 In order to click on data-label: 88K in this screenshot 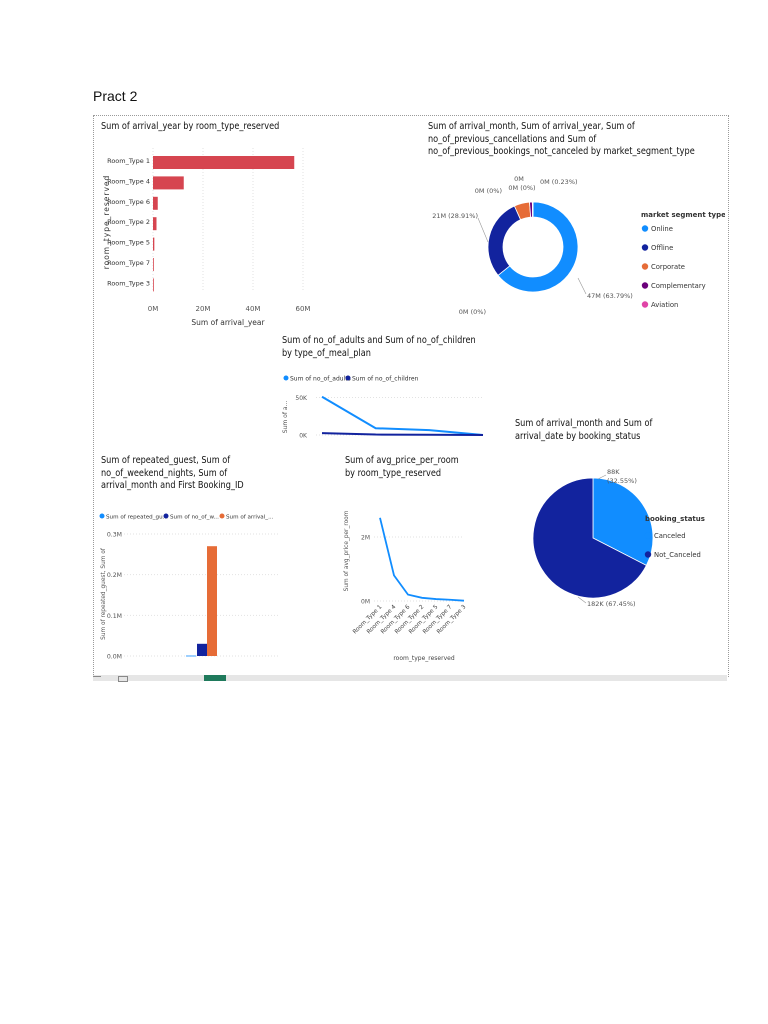, I will do `click(613, 472)`.